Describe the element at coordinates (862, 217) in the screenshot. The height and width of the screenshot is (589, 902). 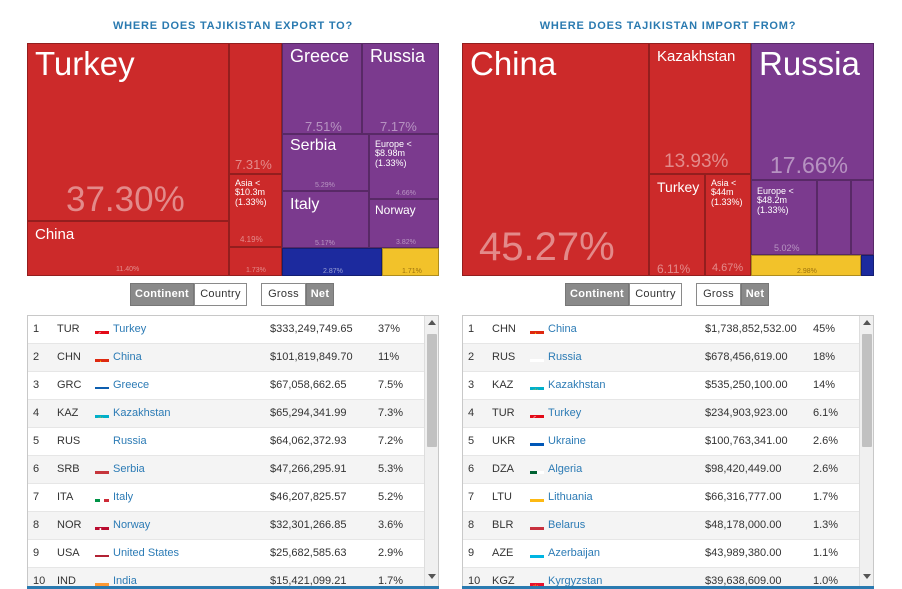
I see `treemap-tile-europe-b` at that location.